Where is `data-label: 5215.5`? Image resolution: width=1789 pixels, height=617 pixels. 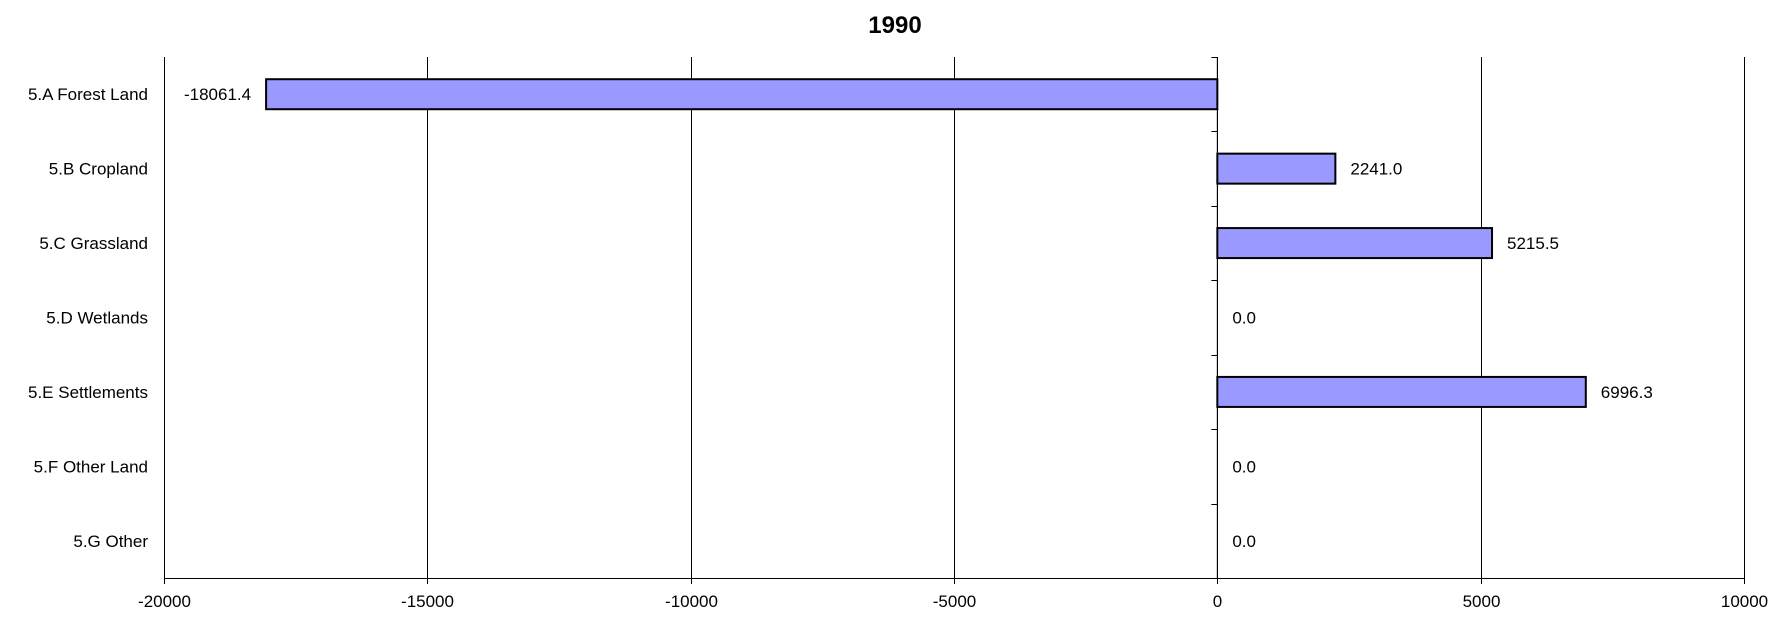
data-label: 5215.5 is located at coordinates (1533, 243).